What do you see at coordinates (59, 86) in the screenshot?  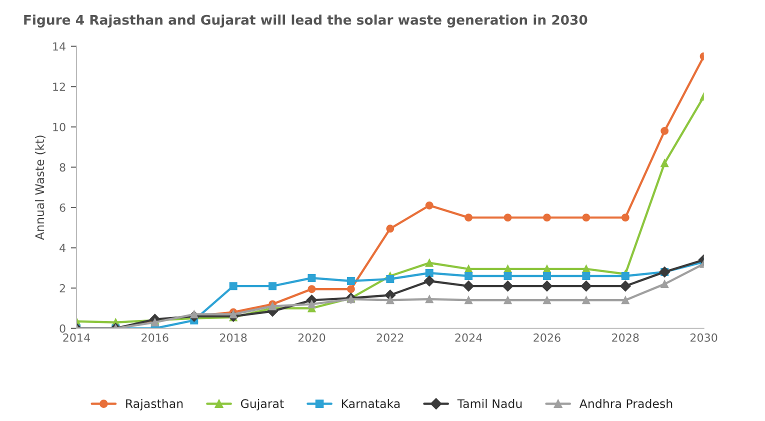 I see `y-tick-label: 12` at bounding box center [59, 86].